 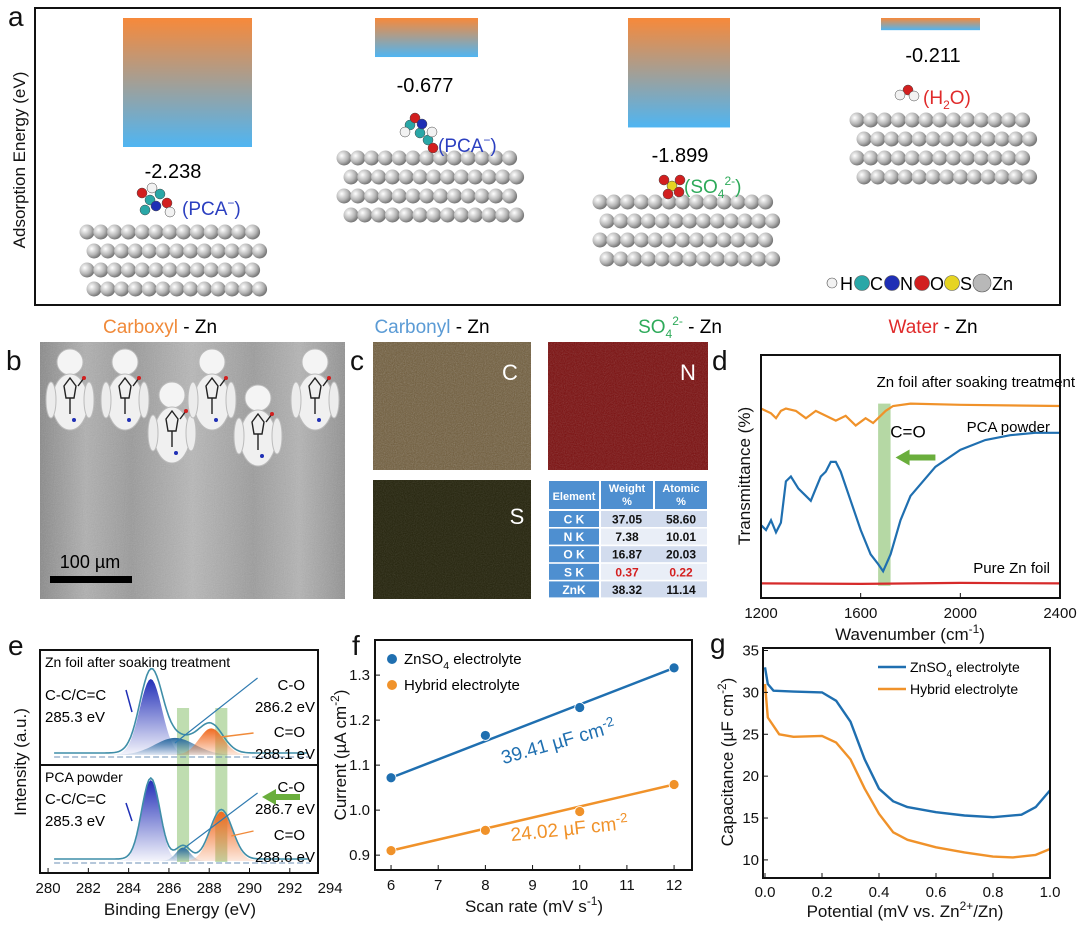 What do you see at coordinates (319, 420) in the screenshot?
I see `nitrogen-mark` at bounding box center [319, 420].